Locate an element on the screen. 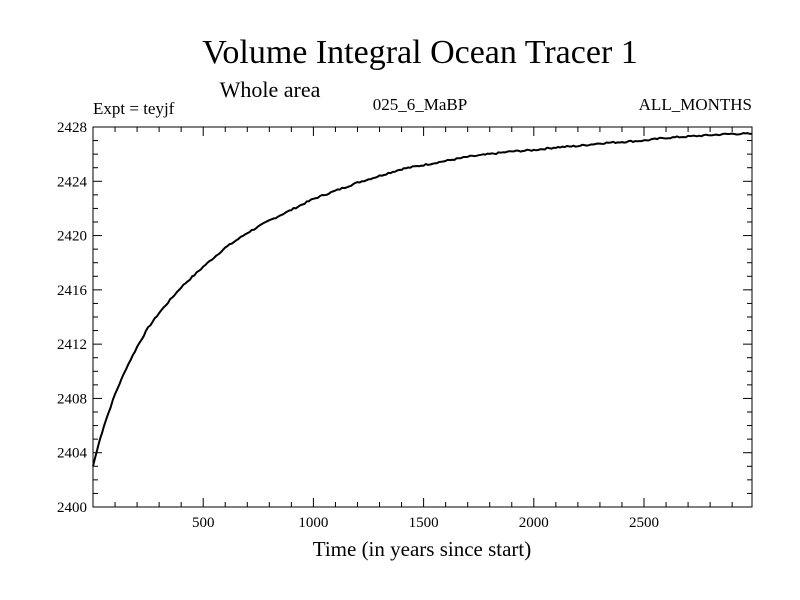 This screenshot has height=600, width=800. y-tick-label: 2408 is located at coordinates (72, 399).